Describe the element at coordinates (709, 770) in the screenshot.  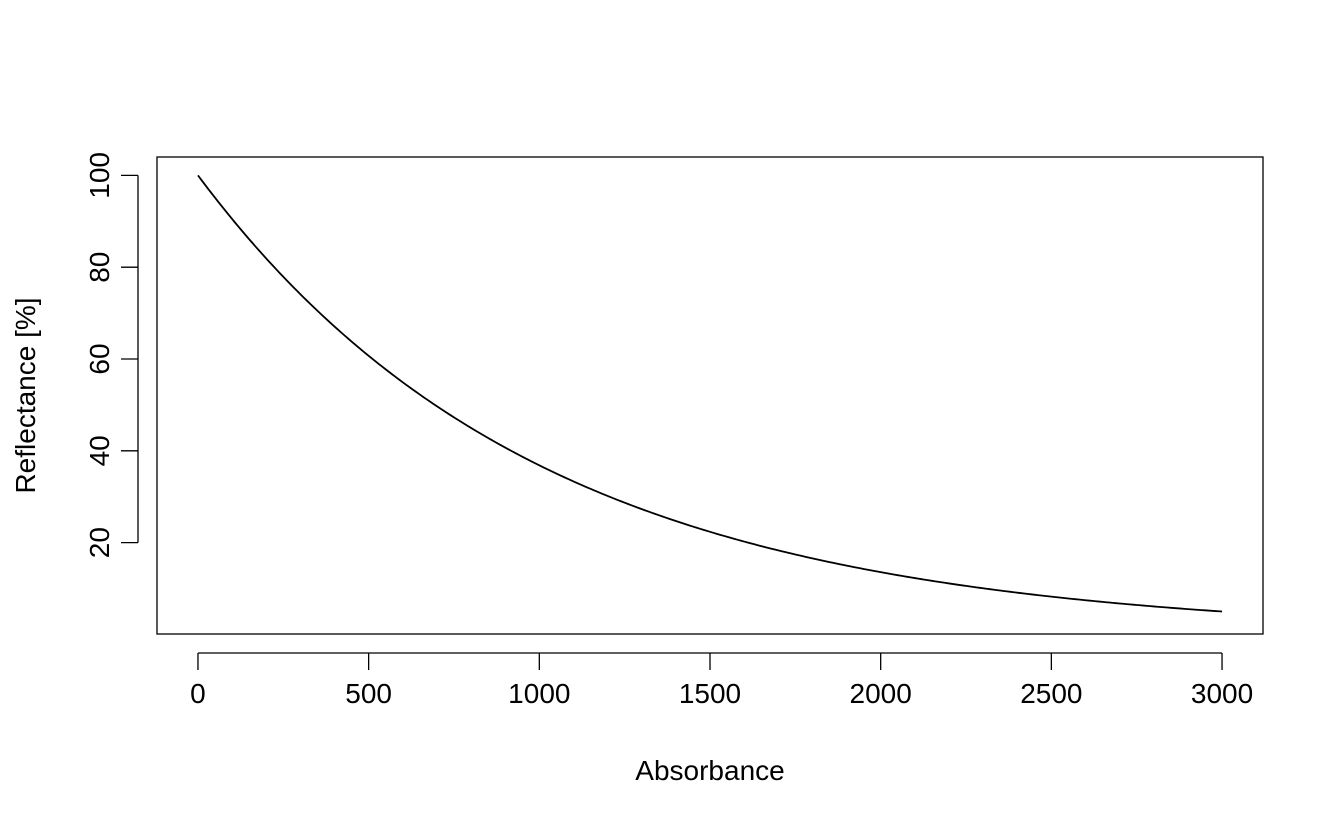
I see `x-axis-title: Absorbance` at that location.